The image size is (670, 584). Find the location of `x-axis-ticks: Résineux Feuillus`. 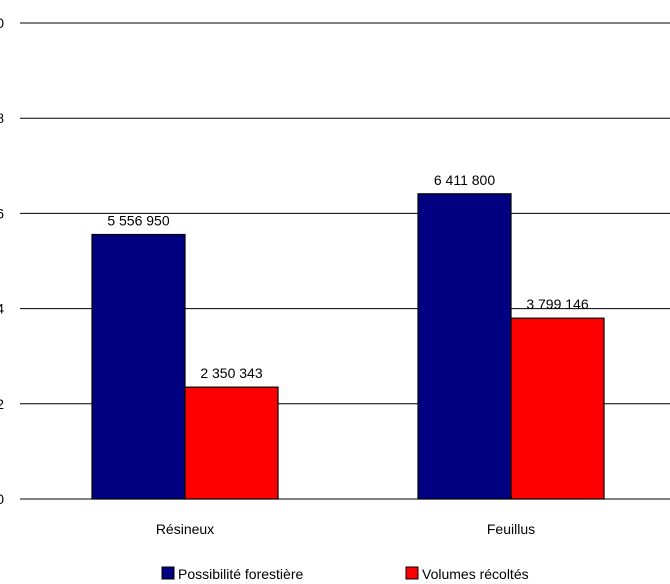

x-axis-ticks: Résineux Feuillus is located at coordinates (345, 529).